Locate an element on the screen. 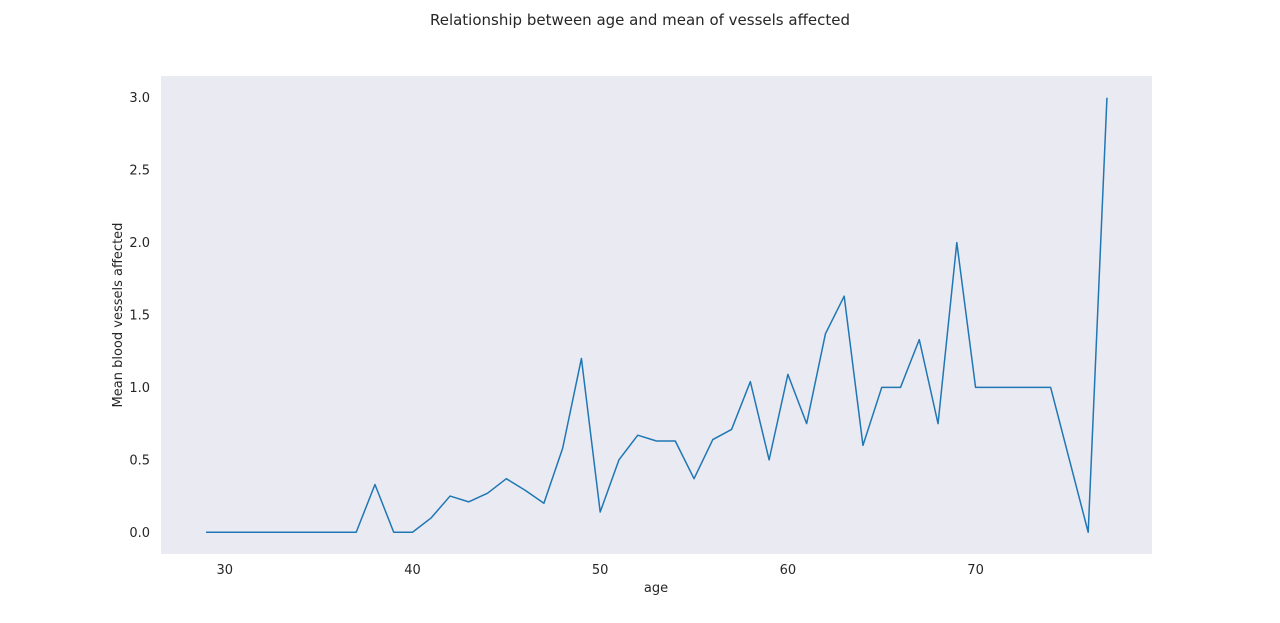 The height and width of the screenshot is (623, 1280). x-tick-label: 40 is located at coordinates (412, 570).